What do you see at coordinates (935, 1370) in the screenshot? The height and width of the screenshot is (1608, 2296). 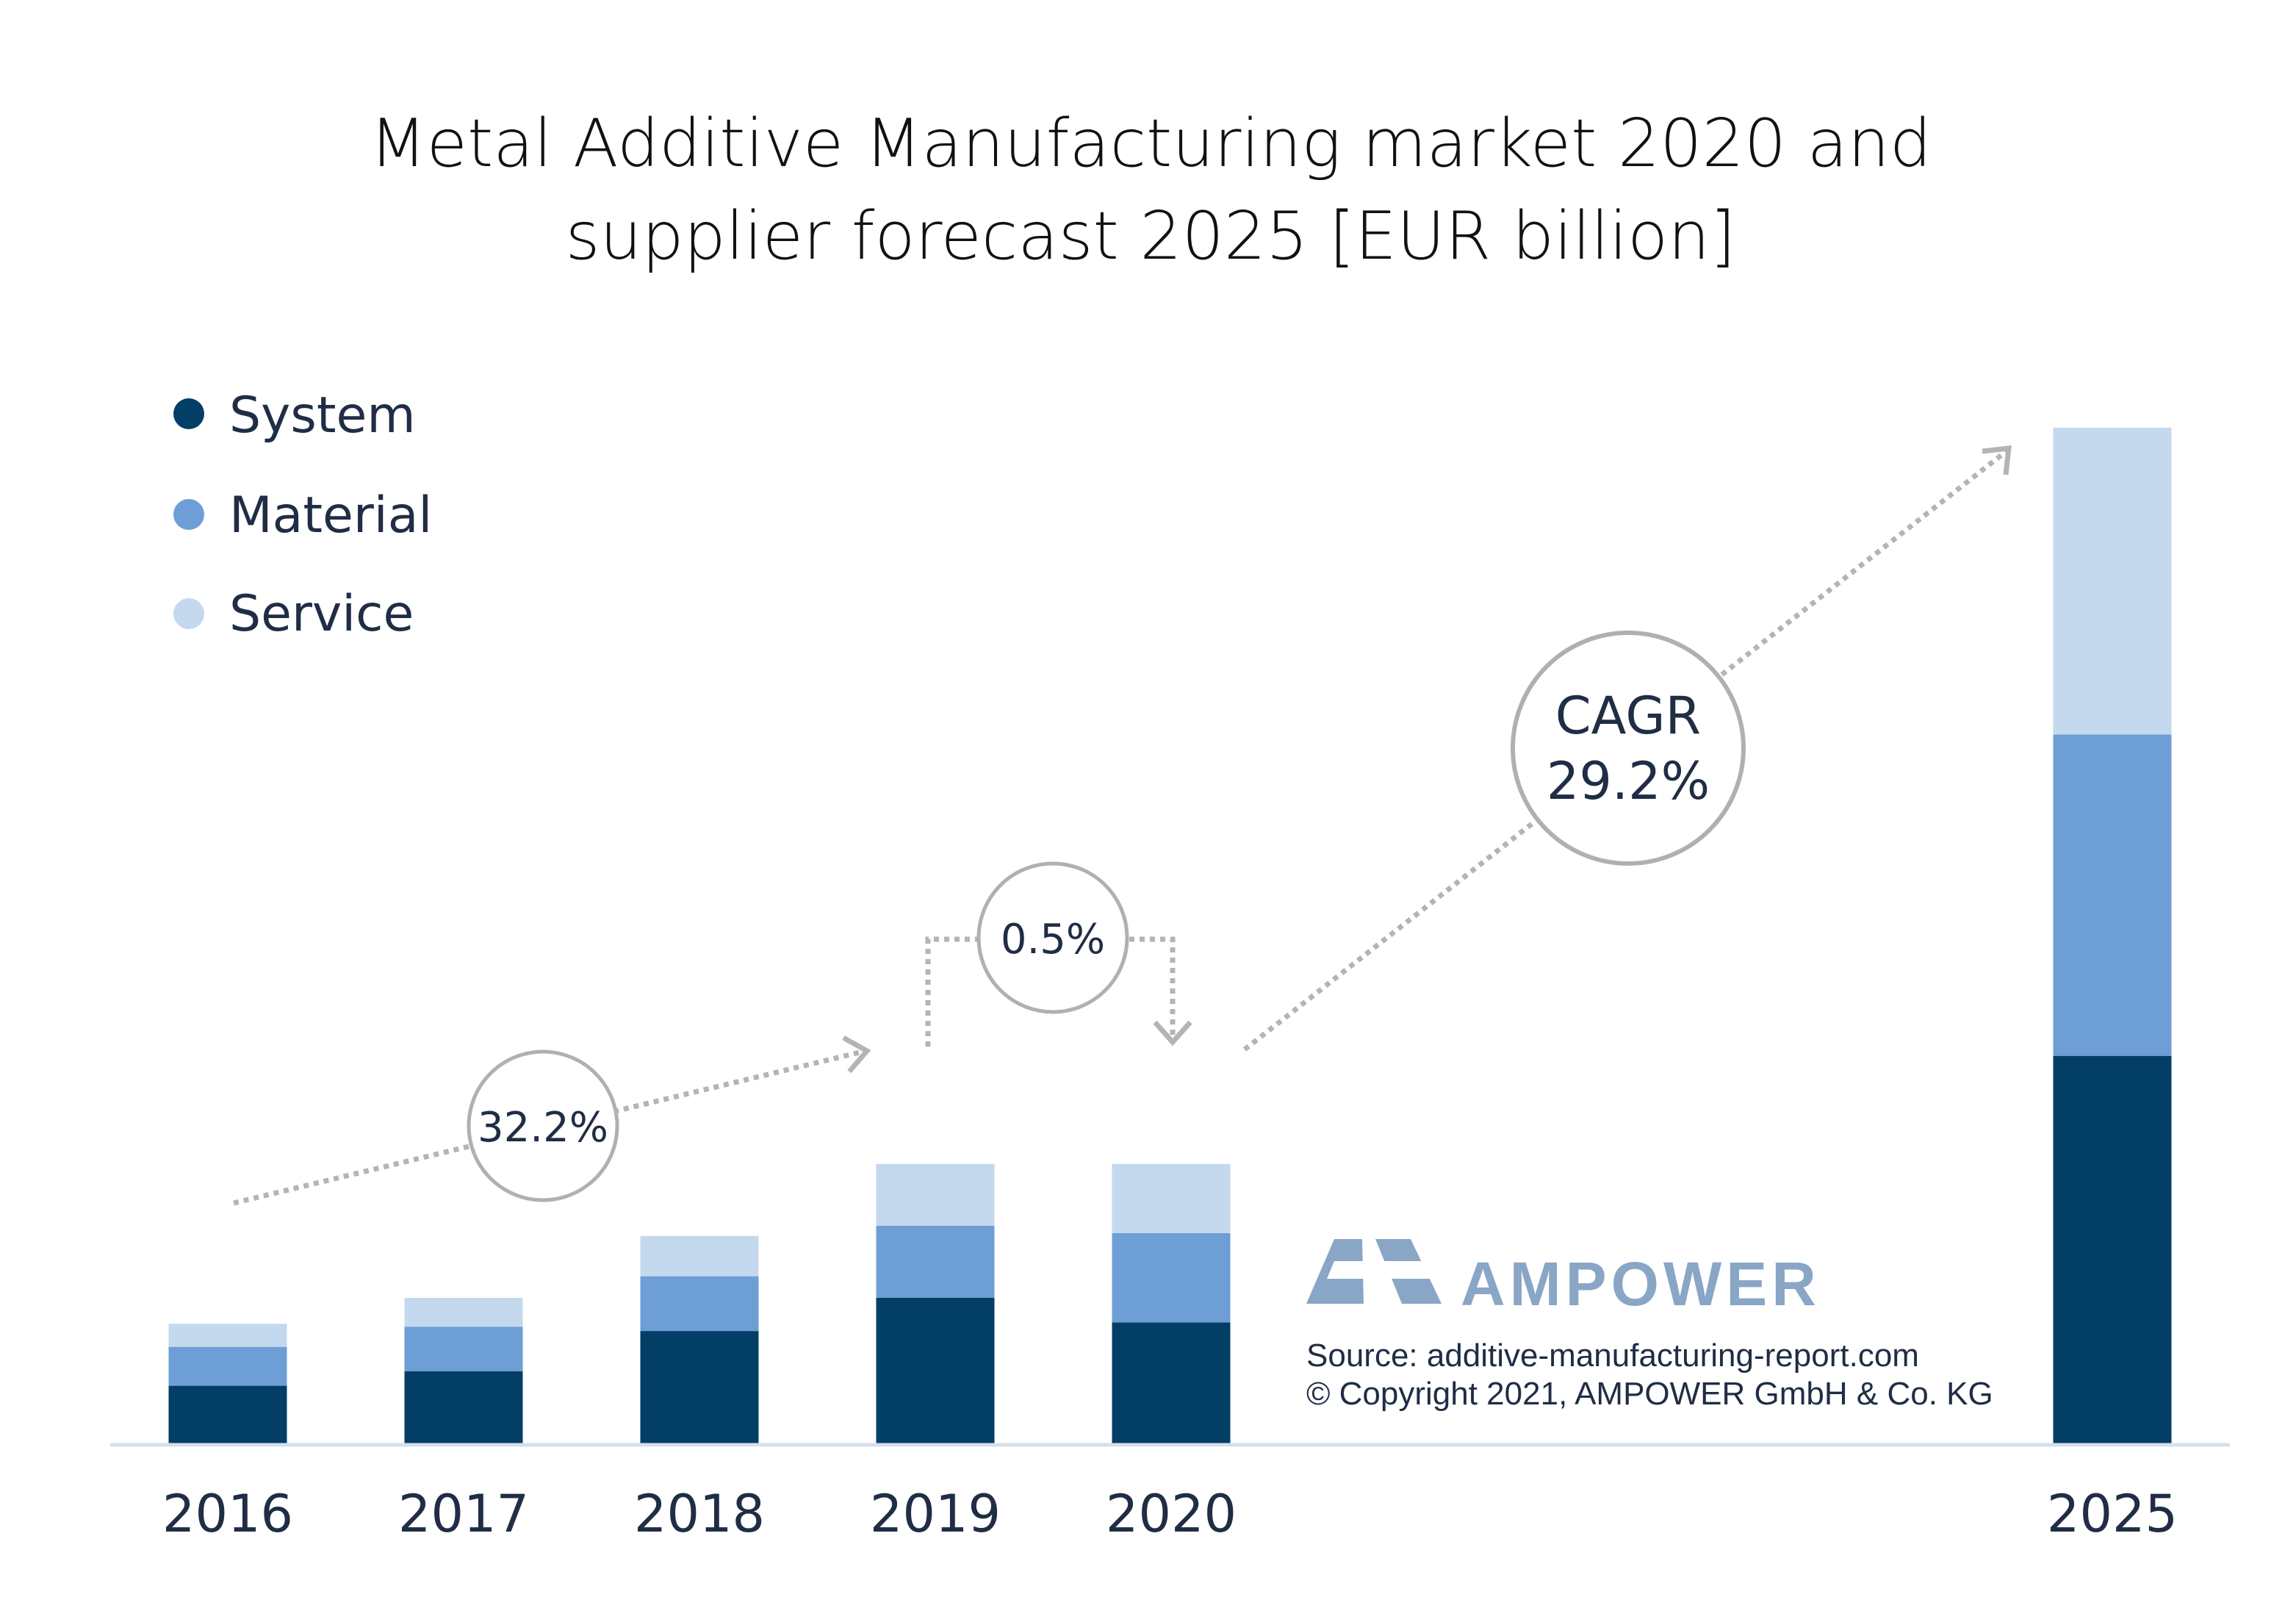 I see `bar-system-2019` at bounding box center [935, 1370].